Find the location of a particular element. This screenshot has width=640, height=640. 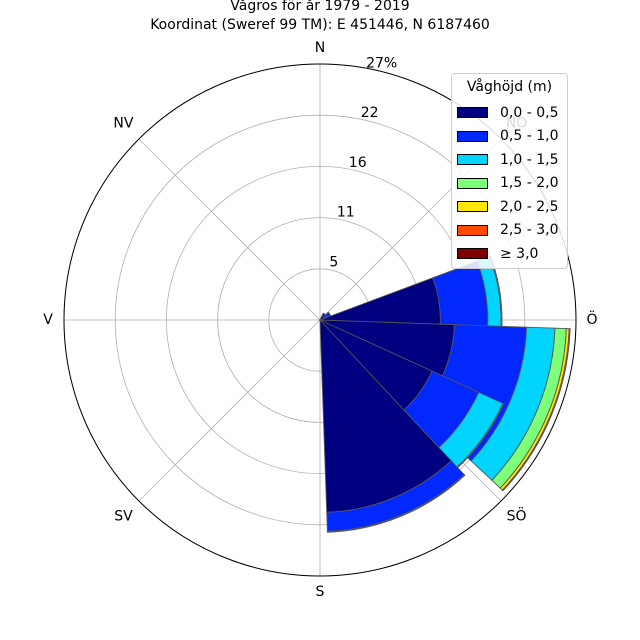

radial-tick-label: 5 is located at coordinates (333, 262).